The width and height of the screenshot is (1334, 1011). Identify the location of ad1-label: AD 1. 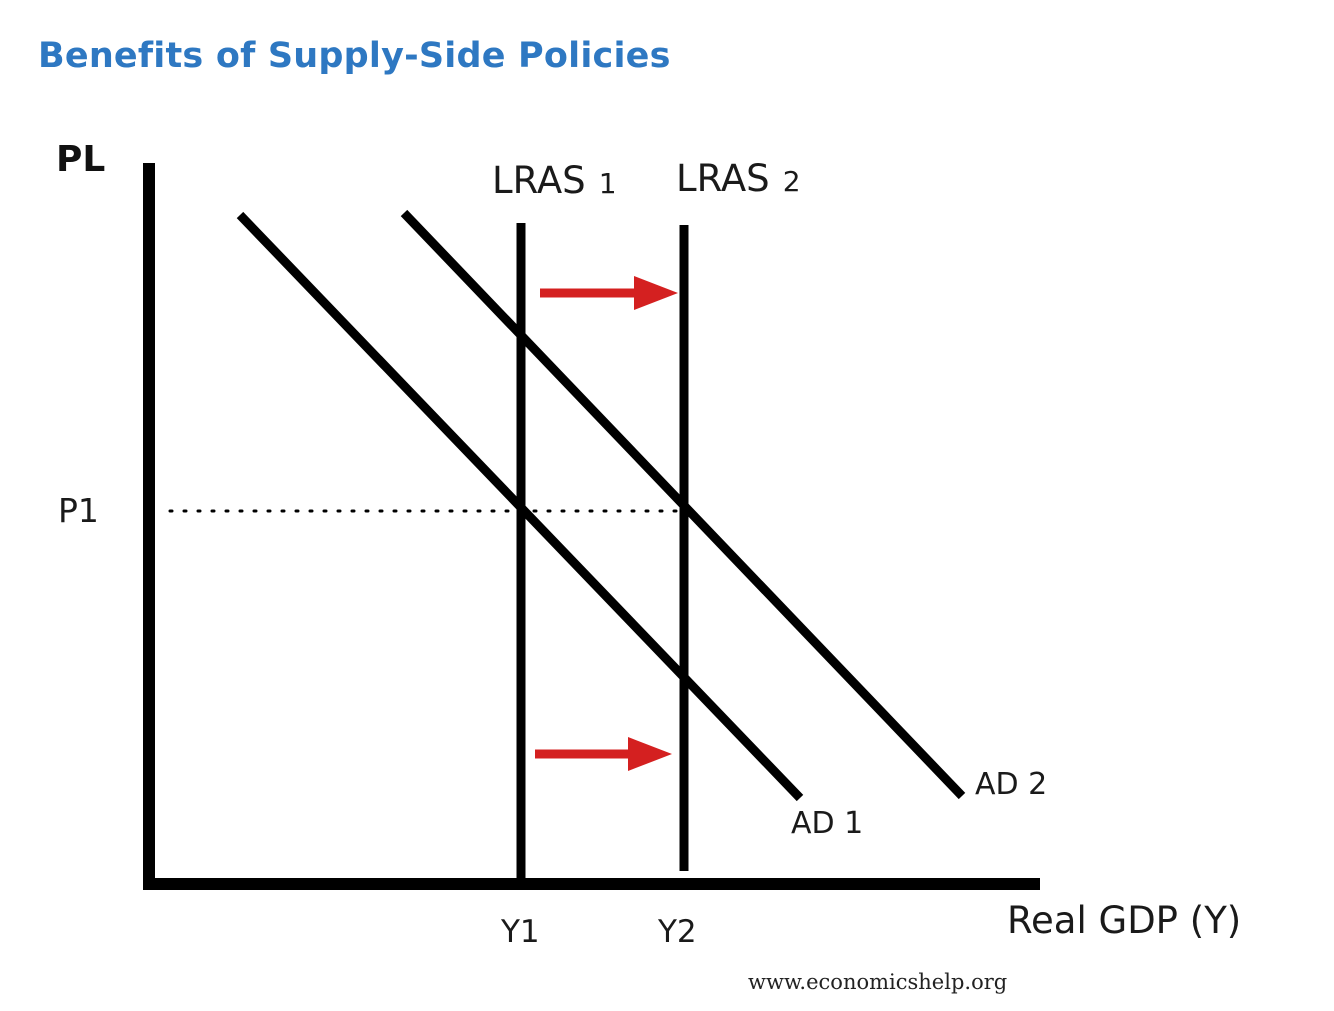
(827, 823).